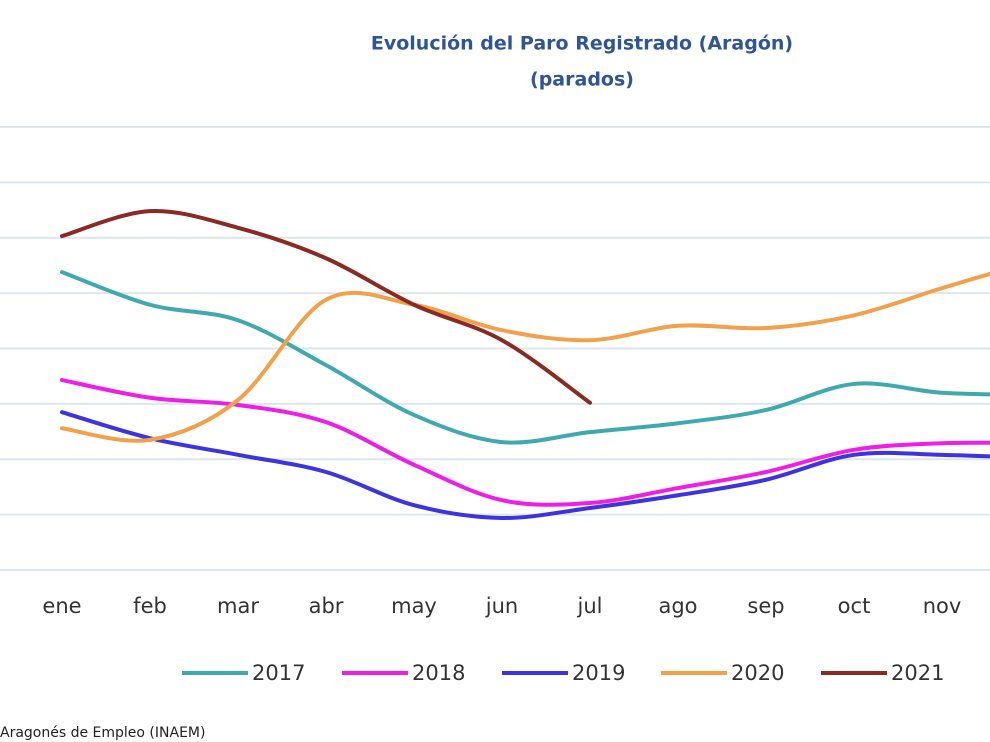 Image resolution: width=990 pixels, height=742 pixels. What do you see at coordinates (942, 606) in the screenshot?
I see `x-tick-label: nov` at bounding box center [942, 606].